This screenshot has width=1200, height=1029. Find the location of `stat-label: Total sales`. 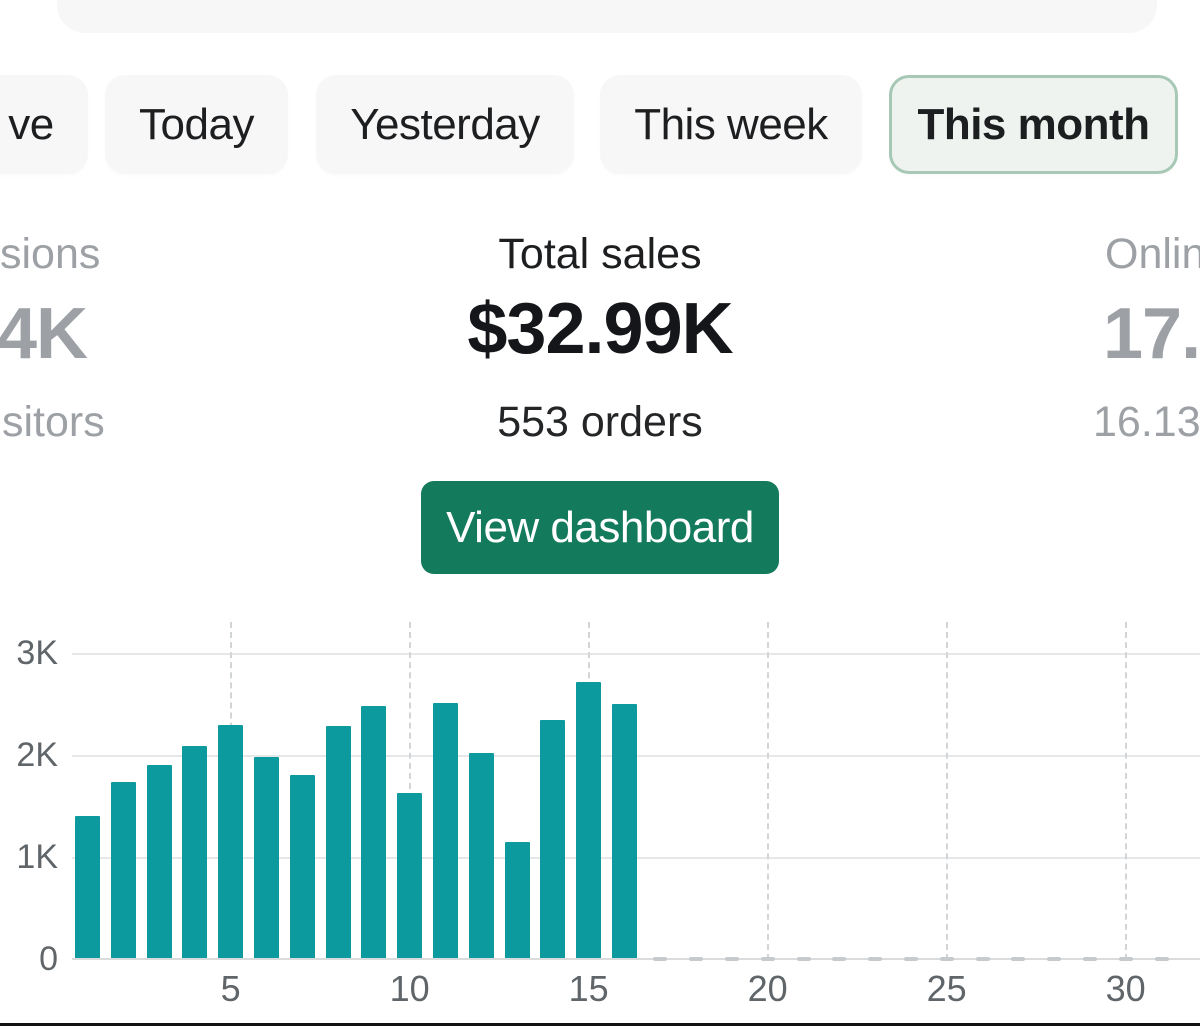

stat-label: Total sales is located at coordinates (600, 254).